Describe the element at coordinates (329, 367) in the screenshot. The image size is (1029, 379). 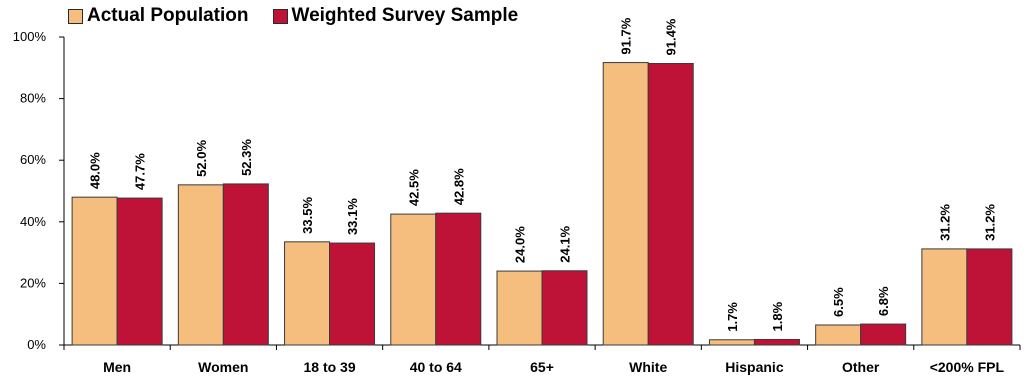
I see `x-category-label: 18 to 39` at that location.